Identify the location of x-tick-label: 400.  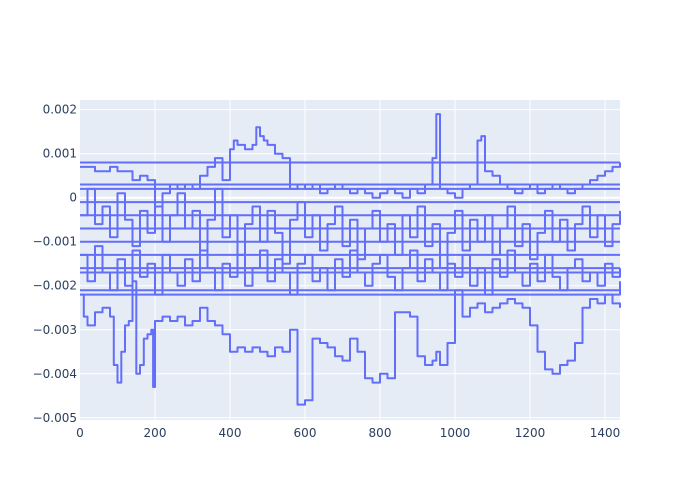
(230, 433).